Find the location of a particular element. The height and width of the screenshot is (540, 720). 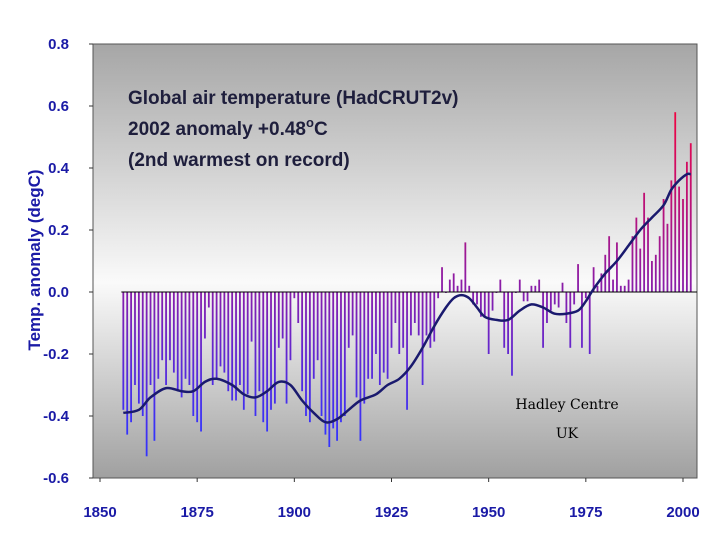

bar-1951 is located at coordinates (492, 301).